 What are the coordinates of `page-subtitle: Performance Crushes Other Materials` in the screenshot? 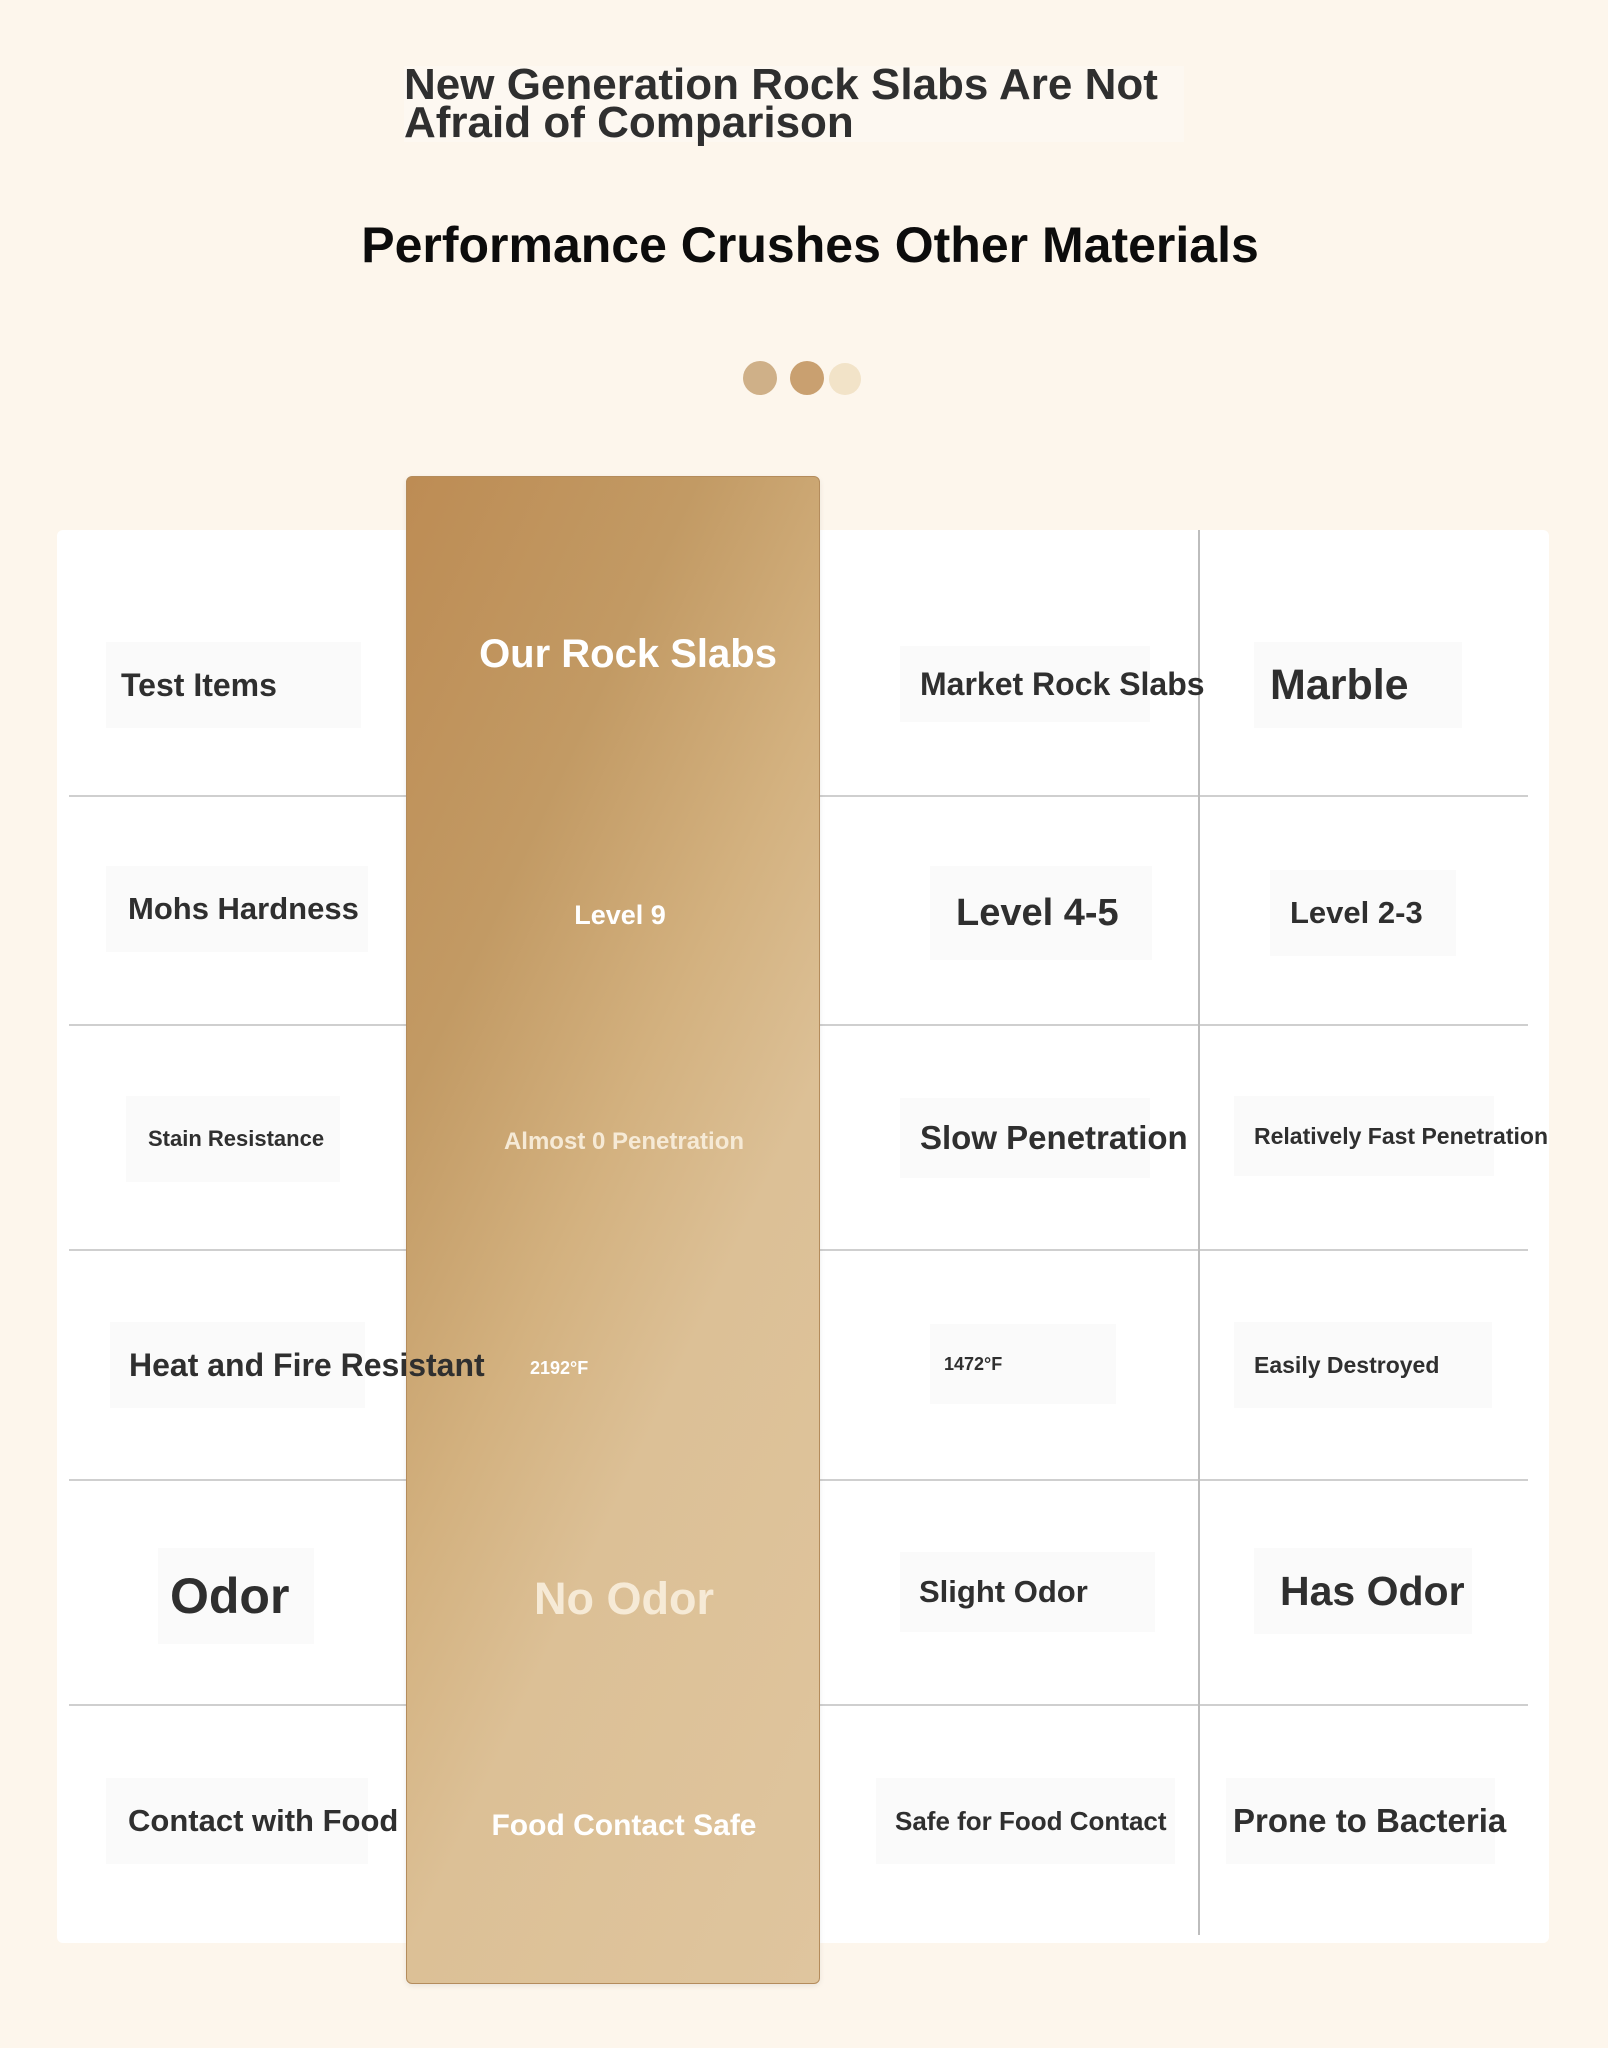 It's located at (810, 245).